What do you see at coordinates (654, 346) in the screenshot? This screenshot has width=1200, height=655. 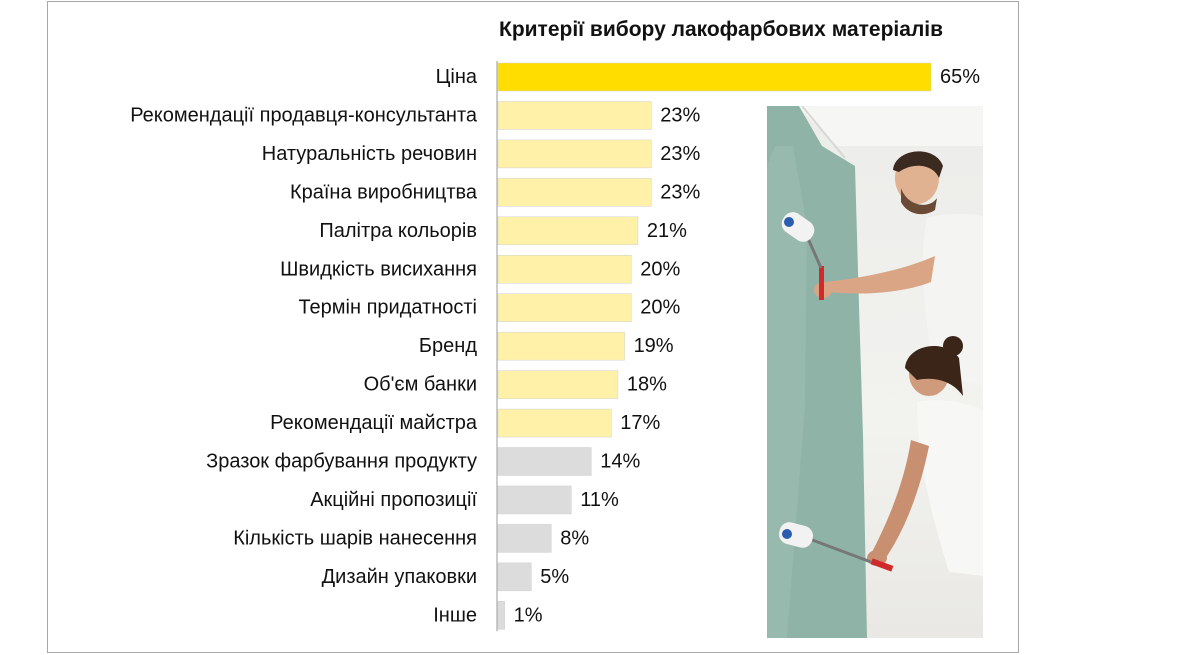 I see `data-label: 19%` at bounding box center [654, 346].